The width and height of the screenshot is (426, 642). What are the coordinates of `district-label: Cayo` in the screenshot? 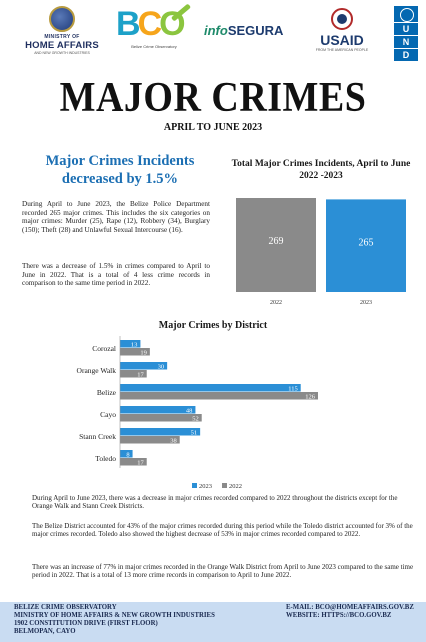 It's located at (108, 414).